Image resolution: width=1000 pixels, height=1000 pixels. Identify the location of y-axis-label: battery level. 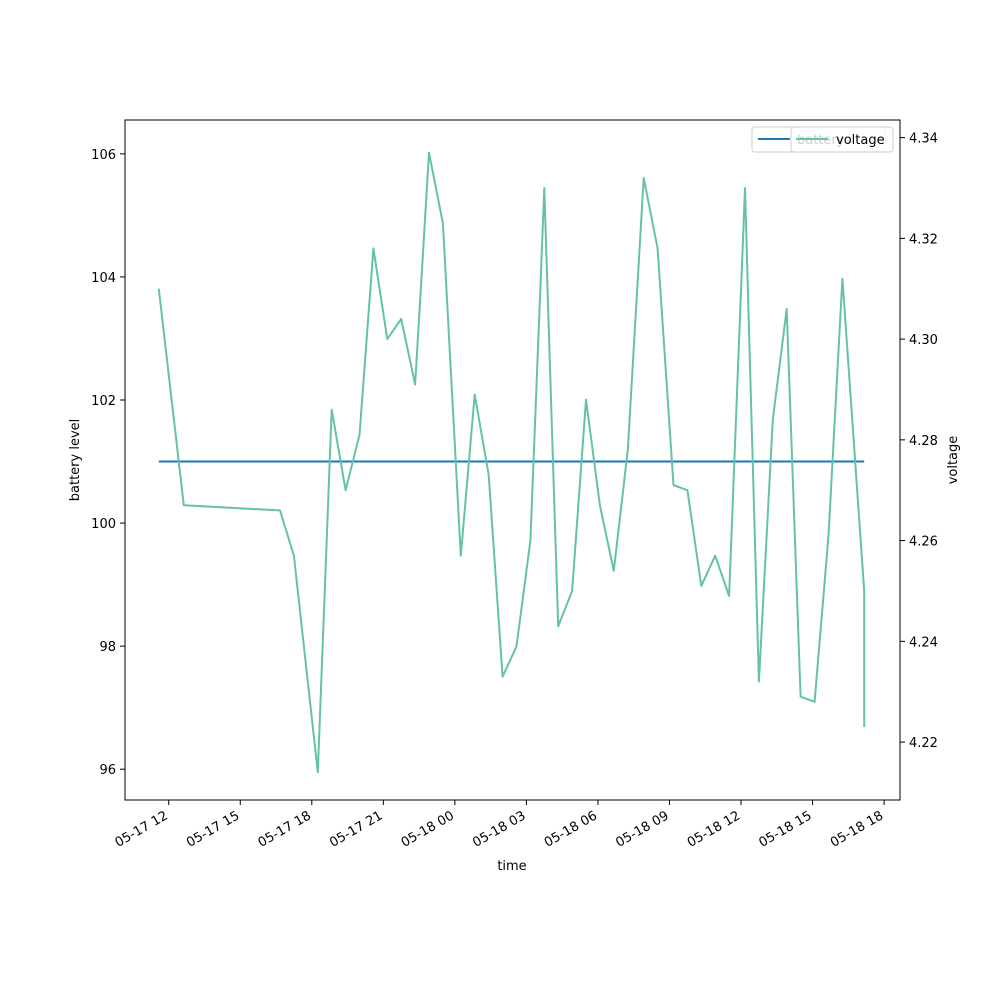
(75, 460).